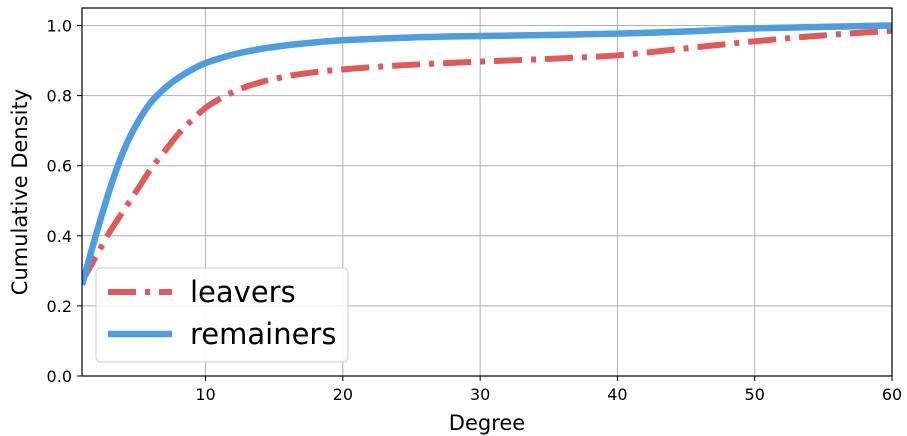 The image size is (907, 436). What do you see at coordinates (755, 394) in the screenshot?
I see `x-tick-label: 50` at bounding box center [755, 394].